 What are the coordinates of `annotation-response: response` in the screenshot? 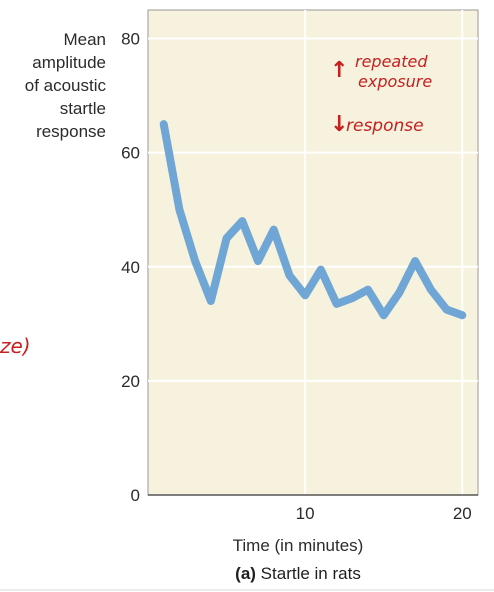 It's located at (385, 126).